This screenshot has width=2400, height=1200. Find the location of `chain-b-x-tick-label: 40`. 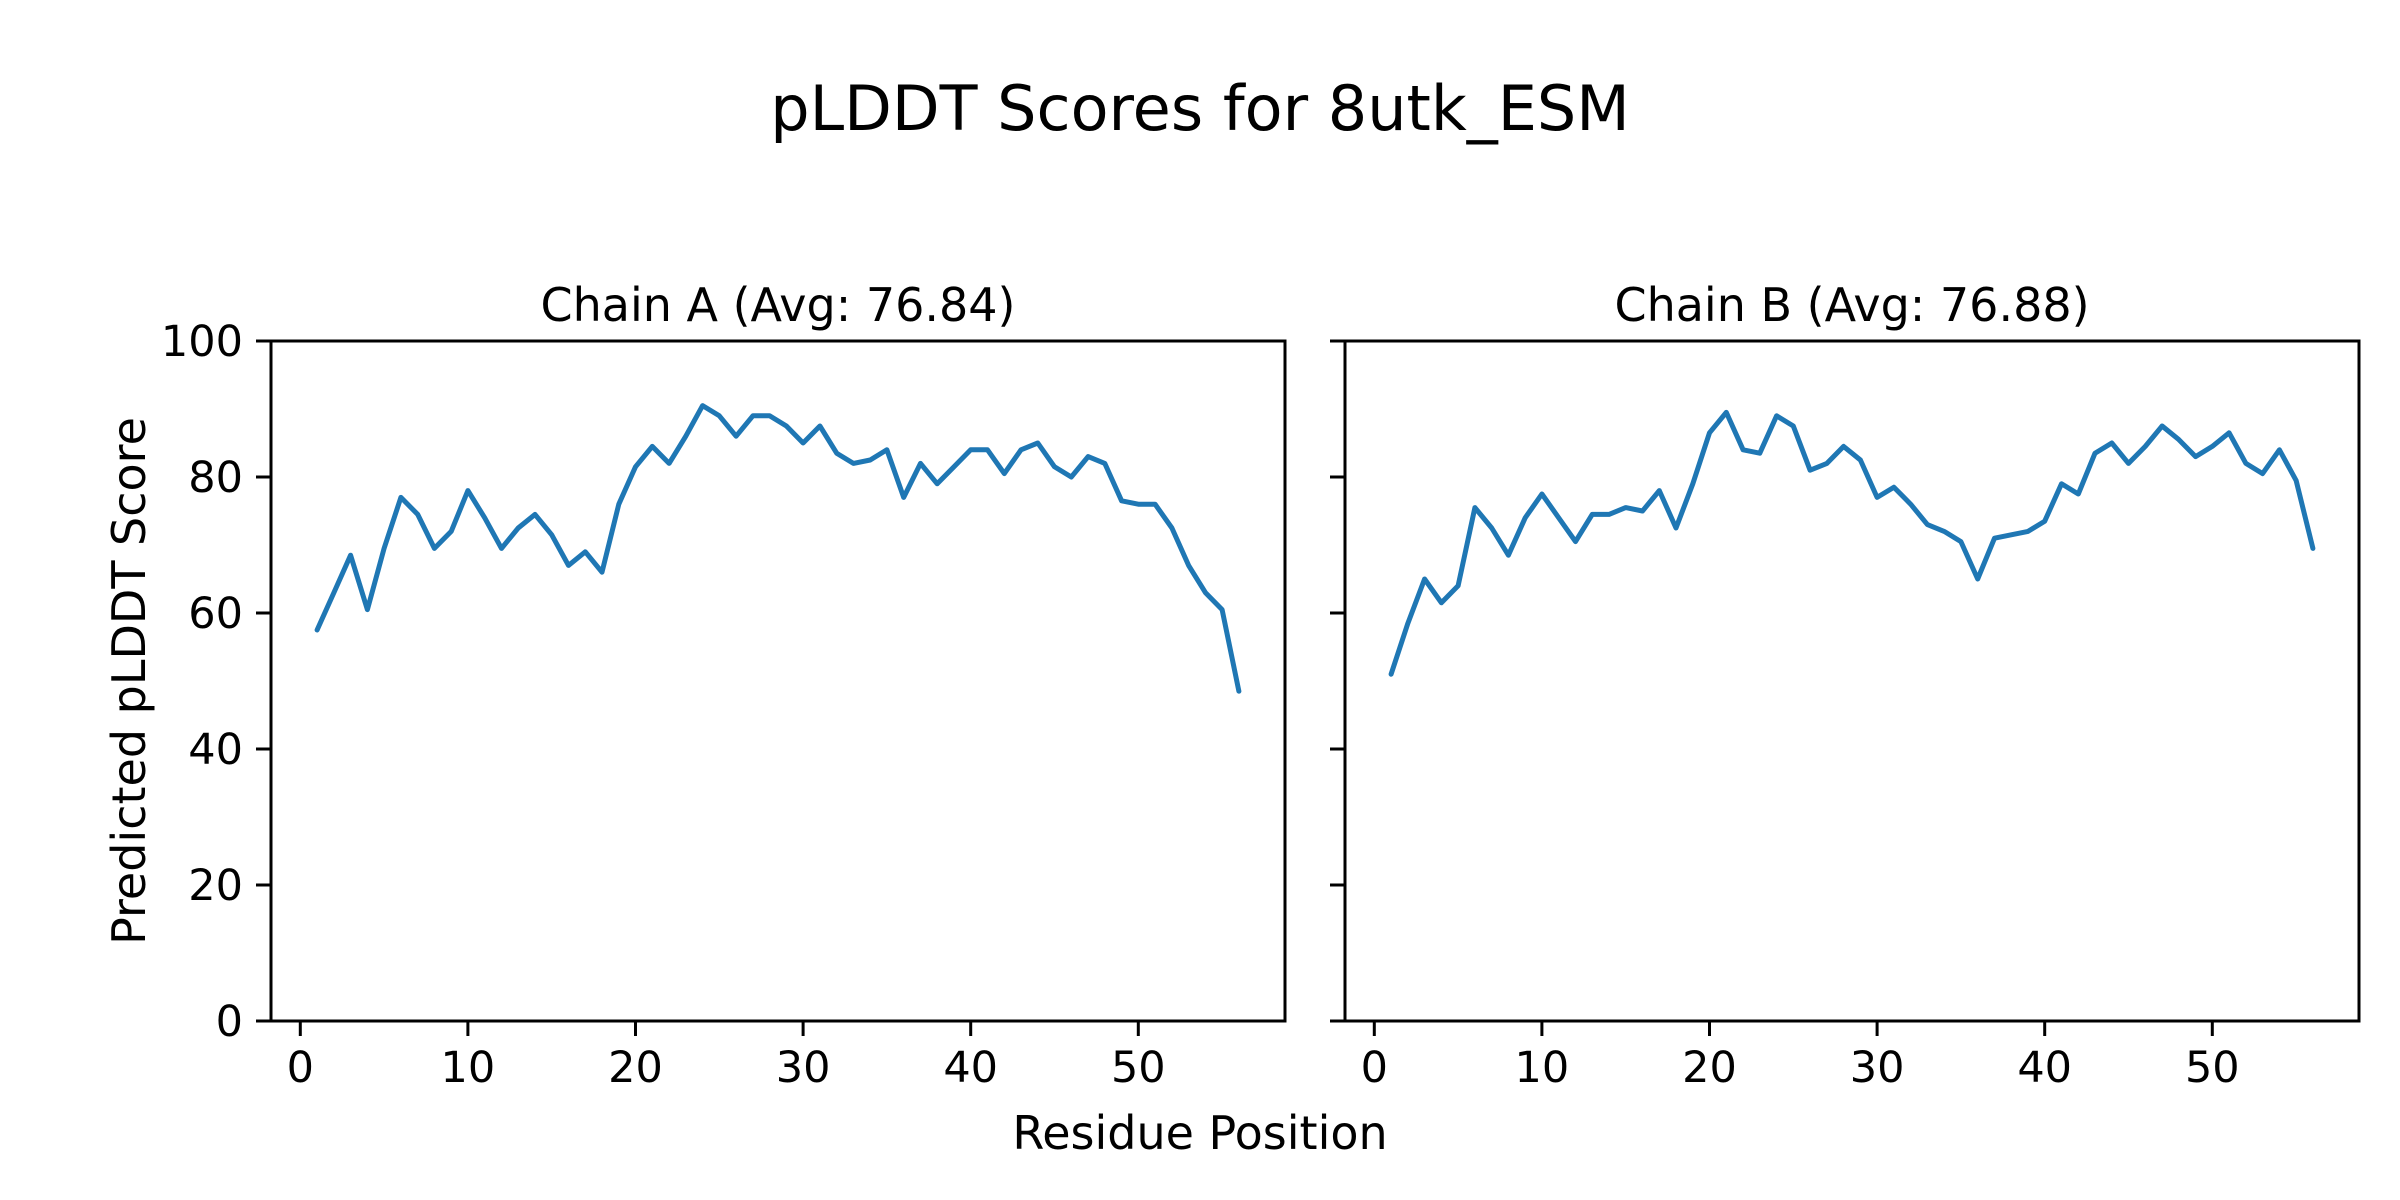

chain-b-x-tick-label: 40 is located at coordinates (2044, 1068).